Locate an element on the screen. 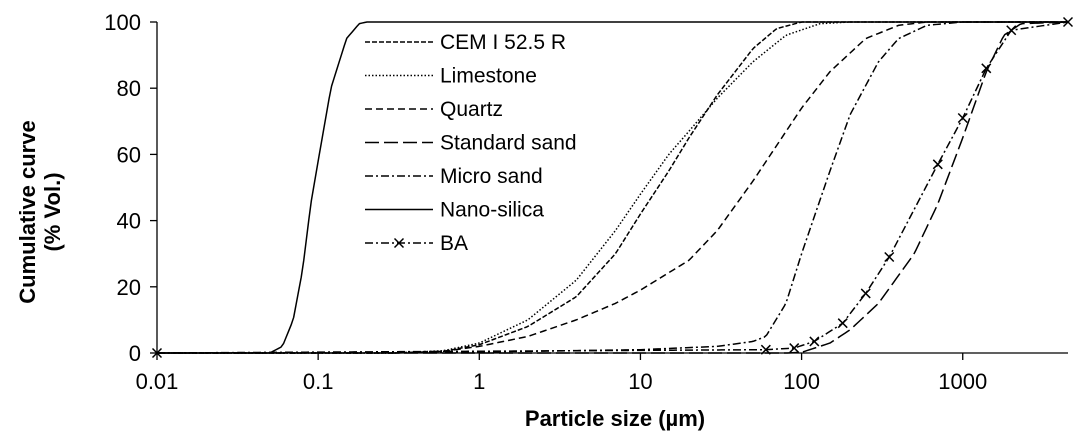  legend-label: Nano-silica is located at coordinates (492, 210).